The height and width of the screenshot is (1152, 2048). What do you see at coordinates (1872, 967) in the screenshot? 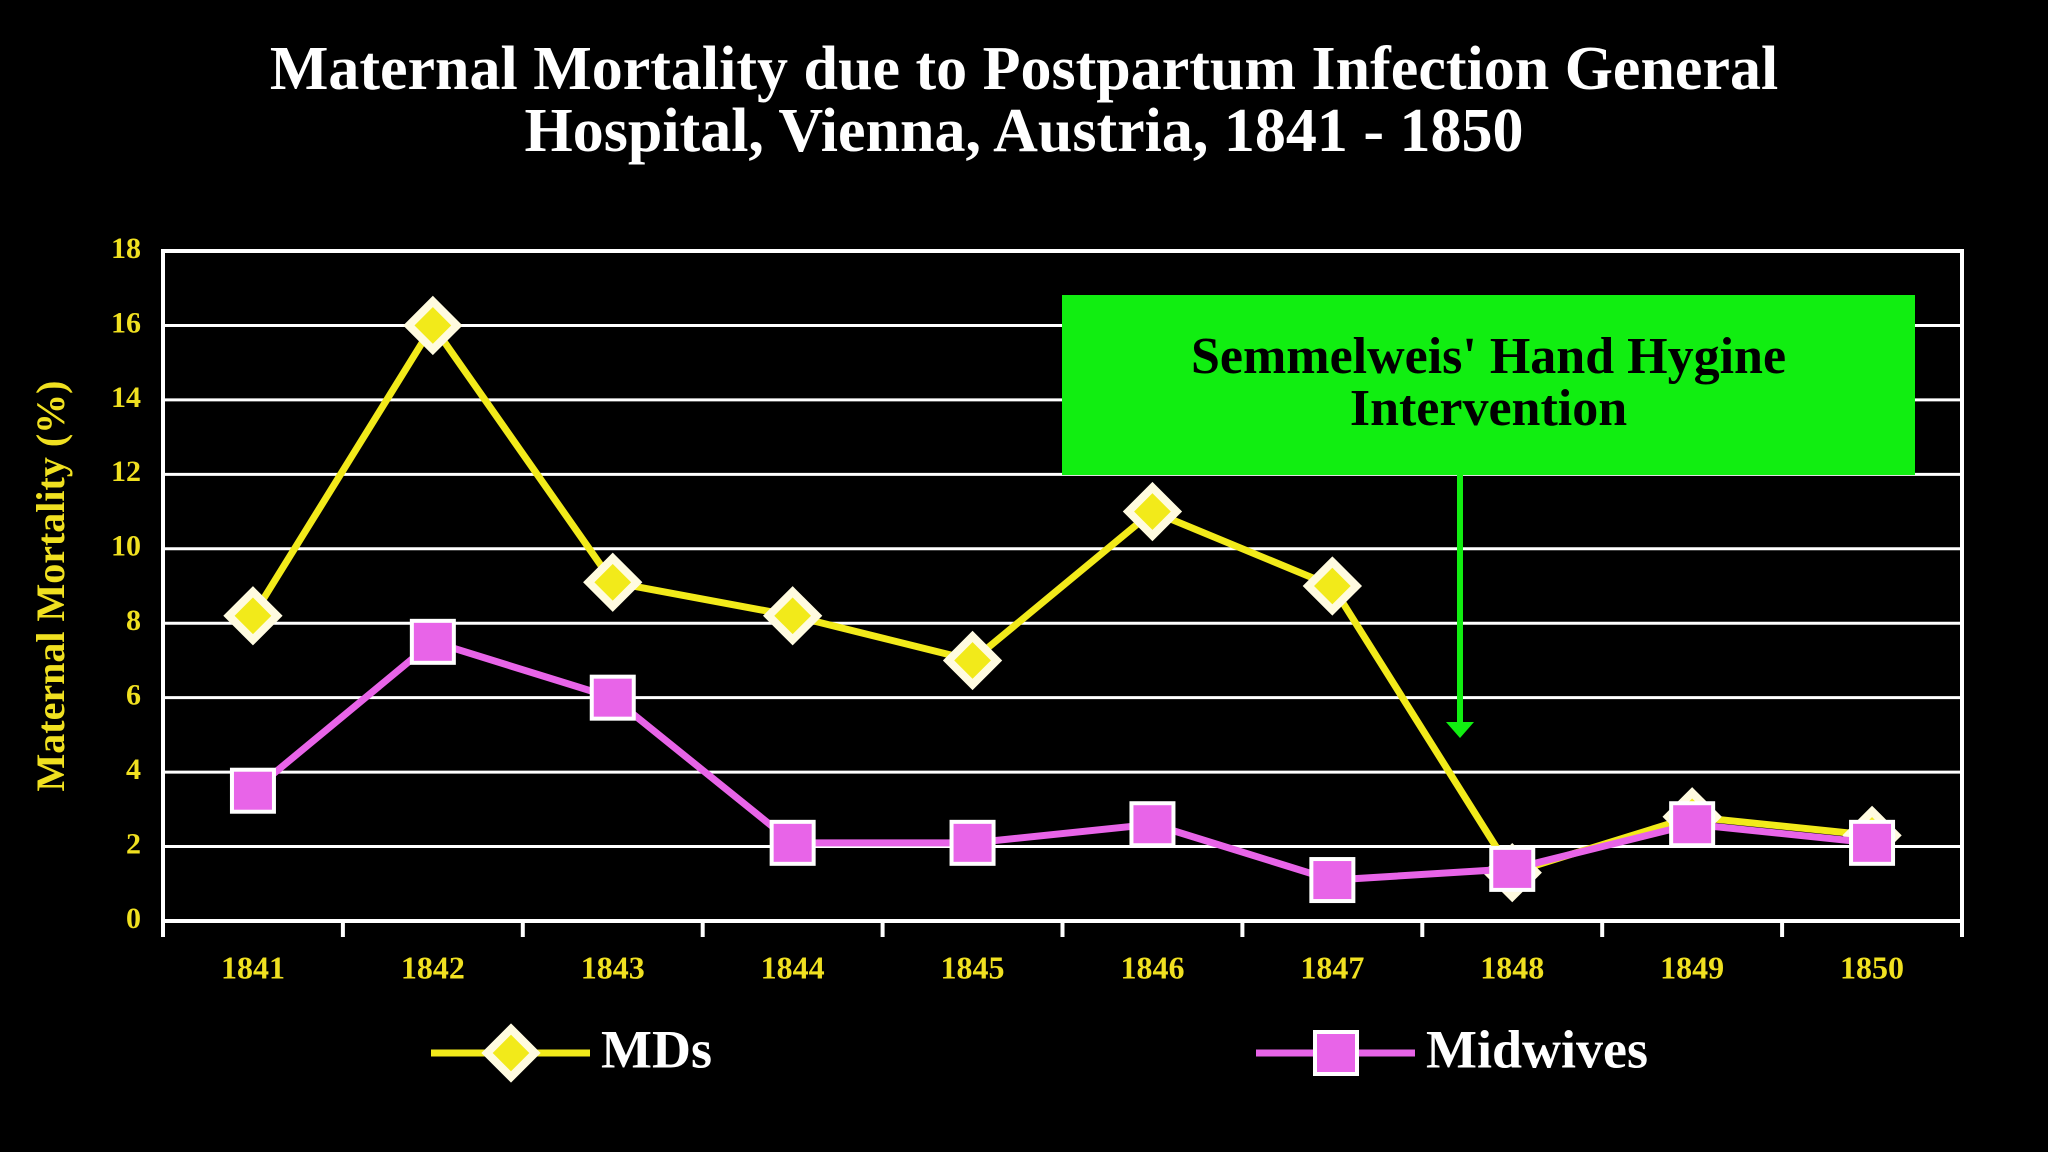
I see `x-tick-label: 1850` at bounding box center [1872, 967].